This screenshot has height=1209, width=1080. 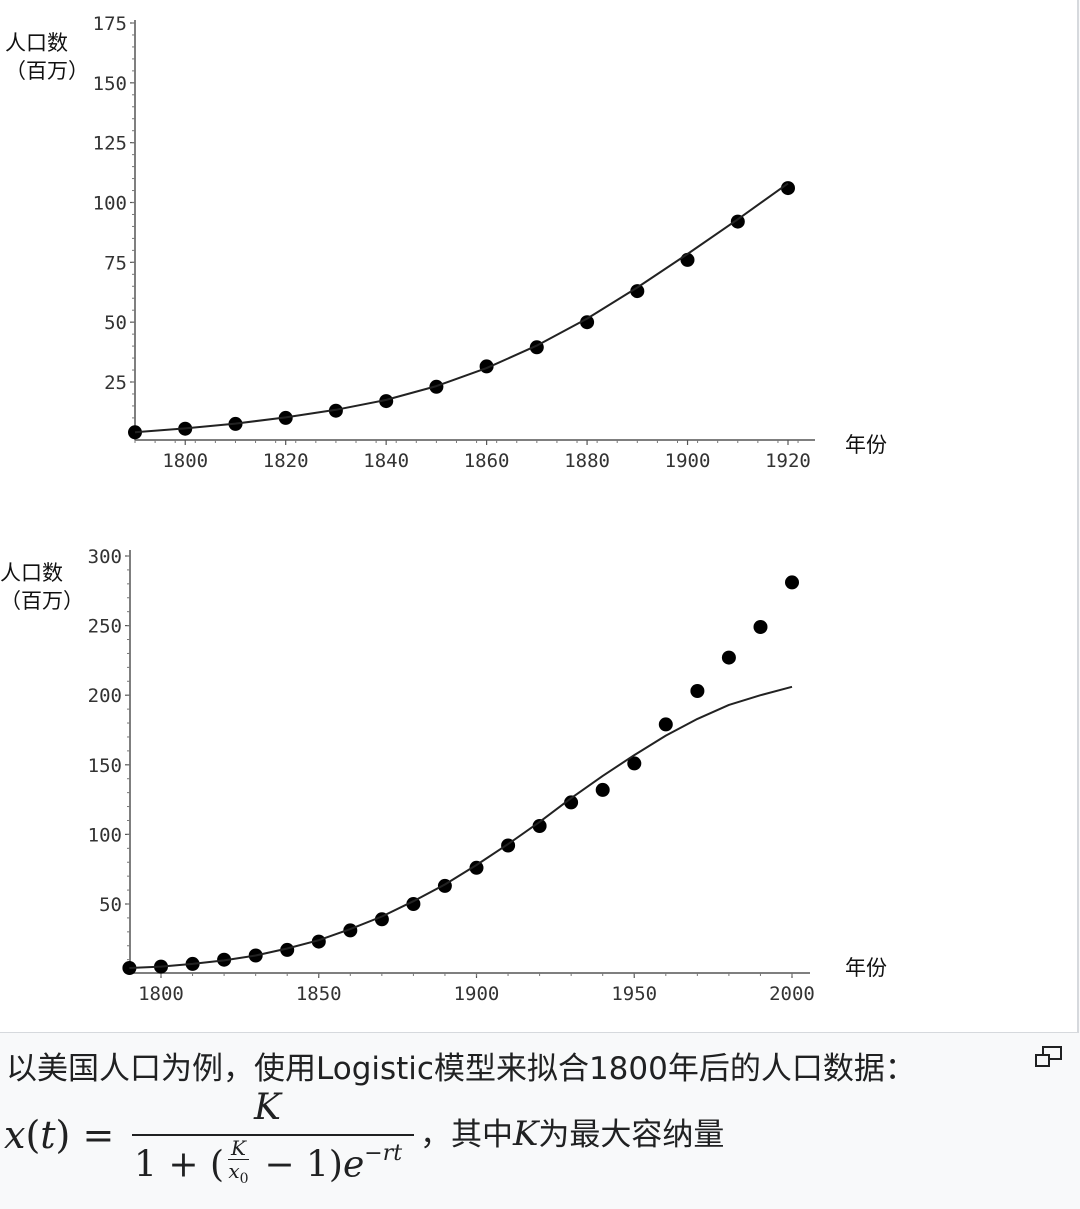 What do you see at coordinates (286, 461) in the screenshot?
I see `x-tick-label: 1820` at bounding box center [286, 461].